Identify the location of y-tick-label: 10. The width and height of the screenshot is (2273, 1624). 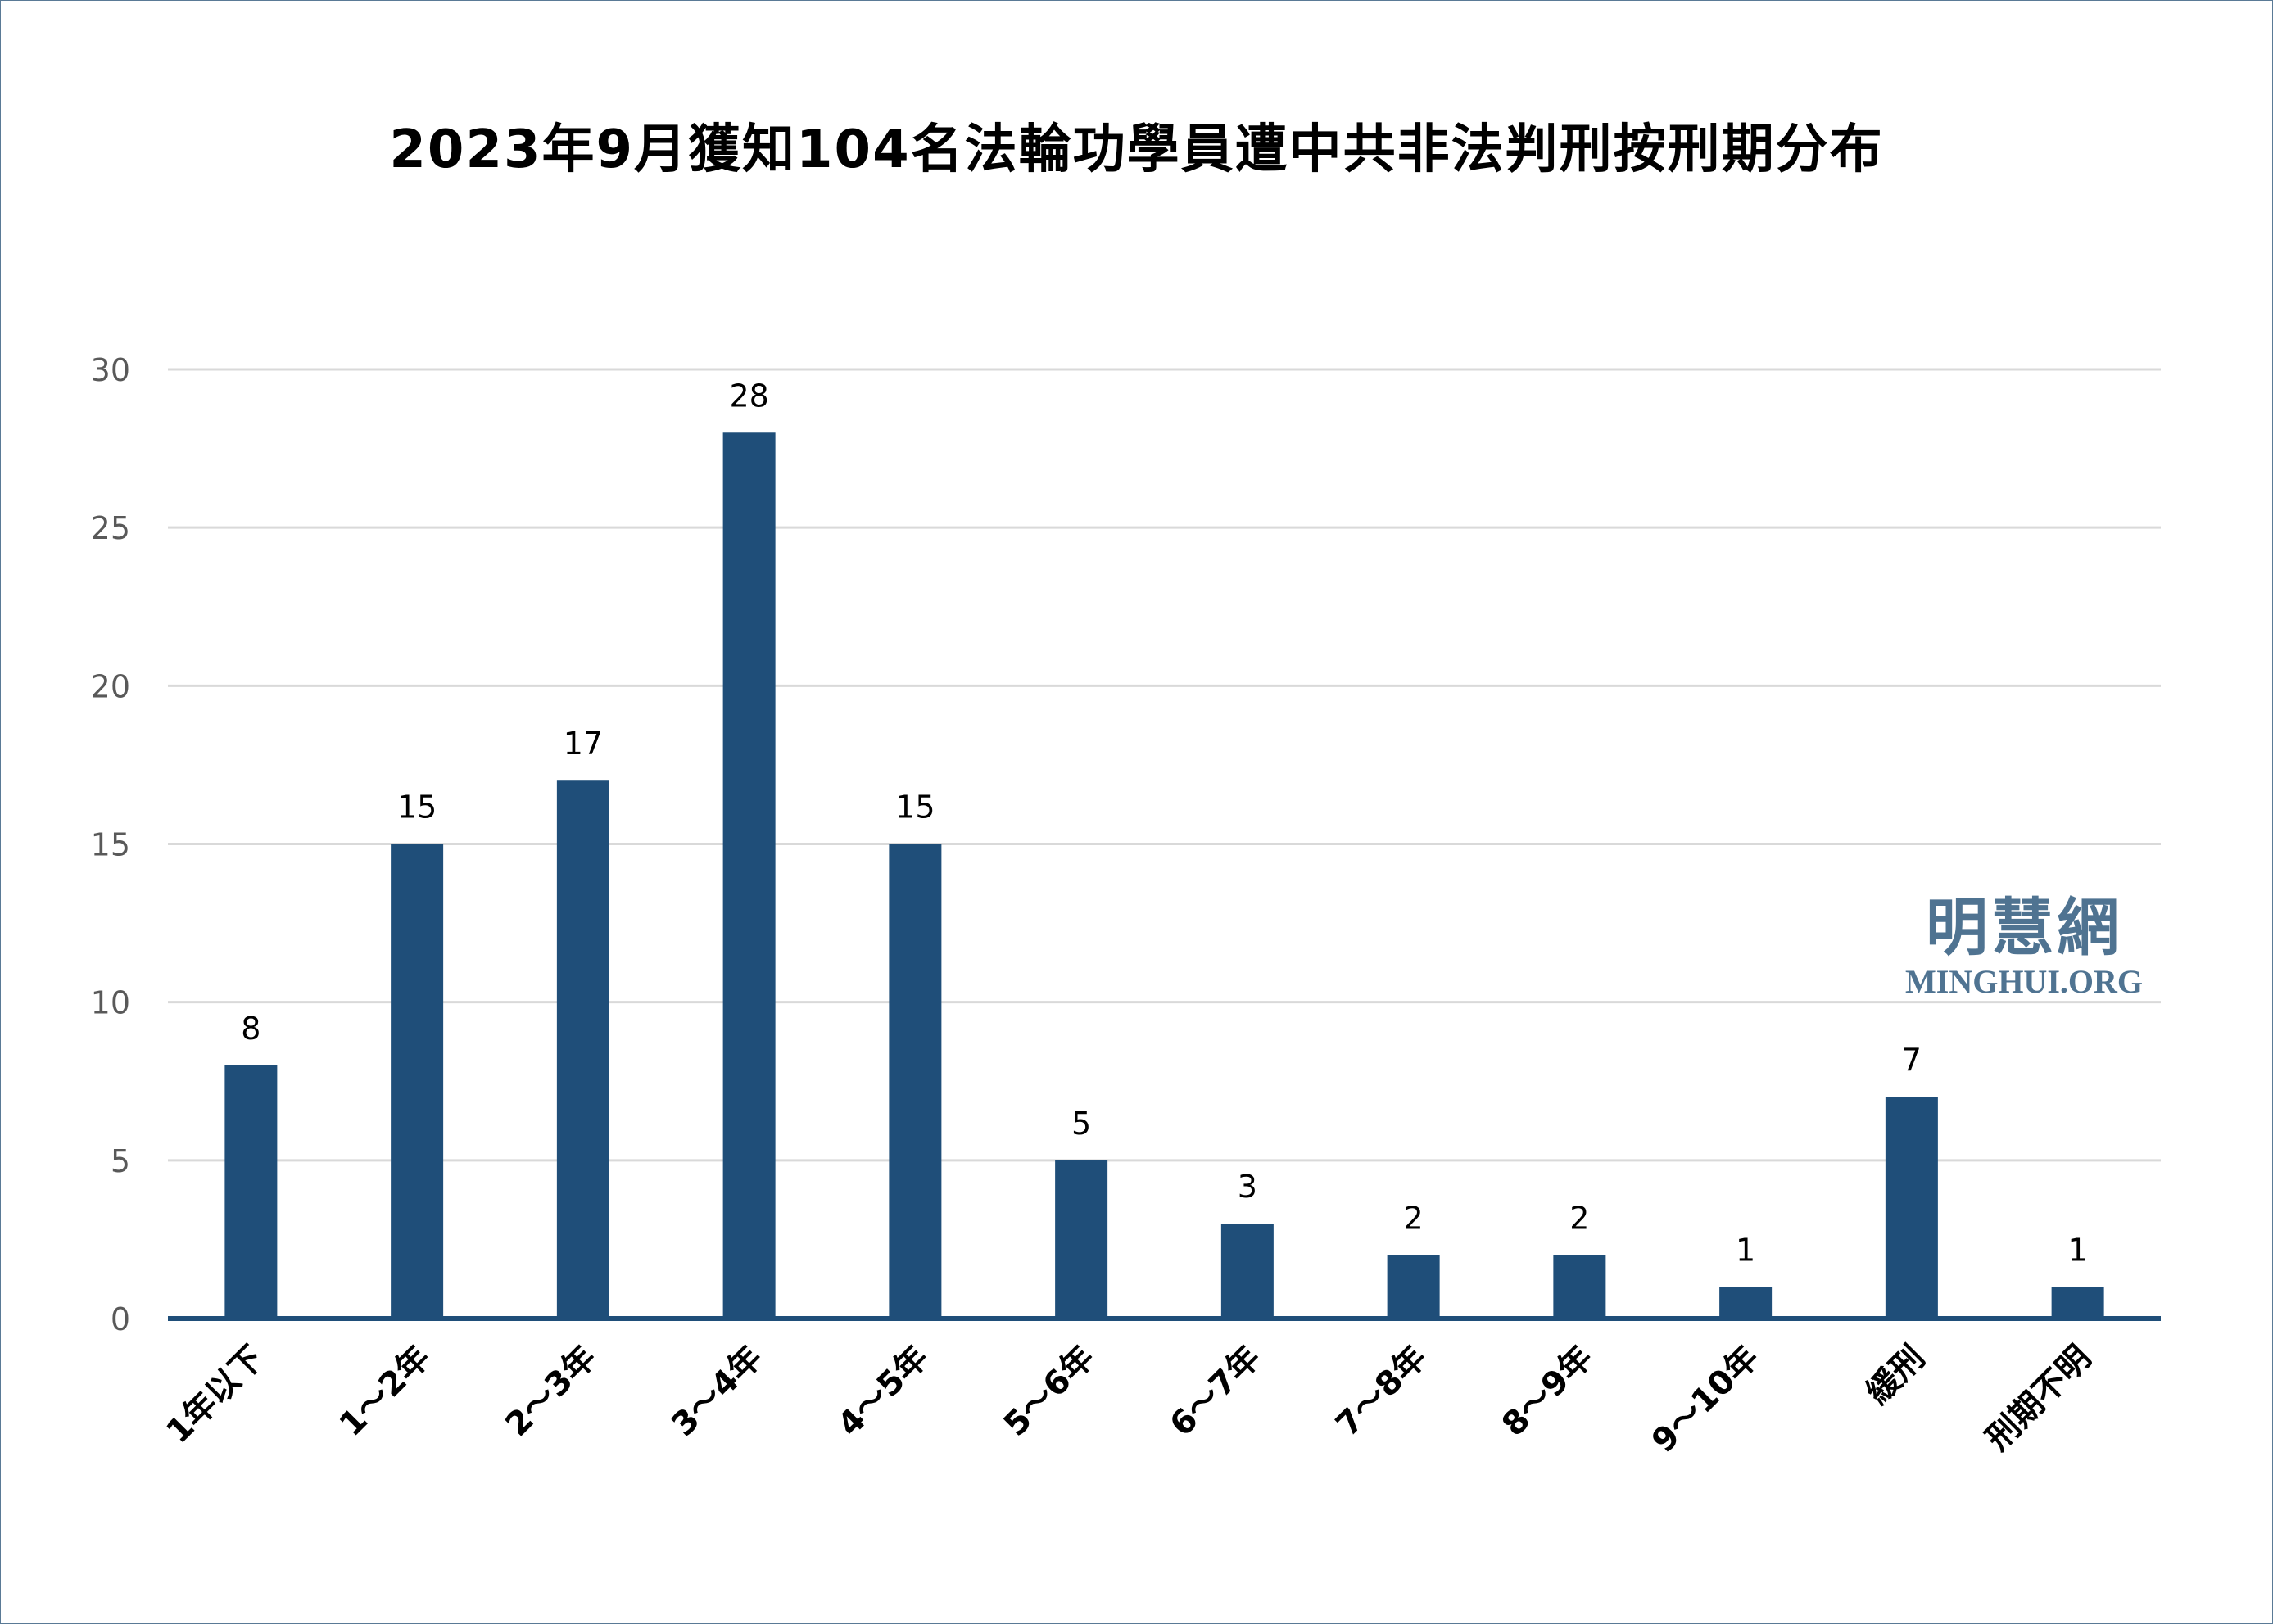
(110, 1003).